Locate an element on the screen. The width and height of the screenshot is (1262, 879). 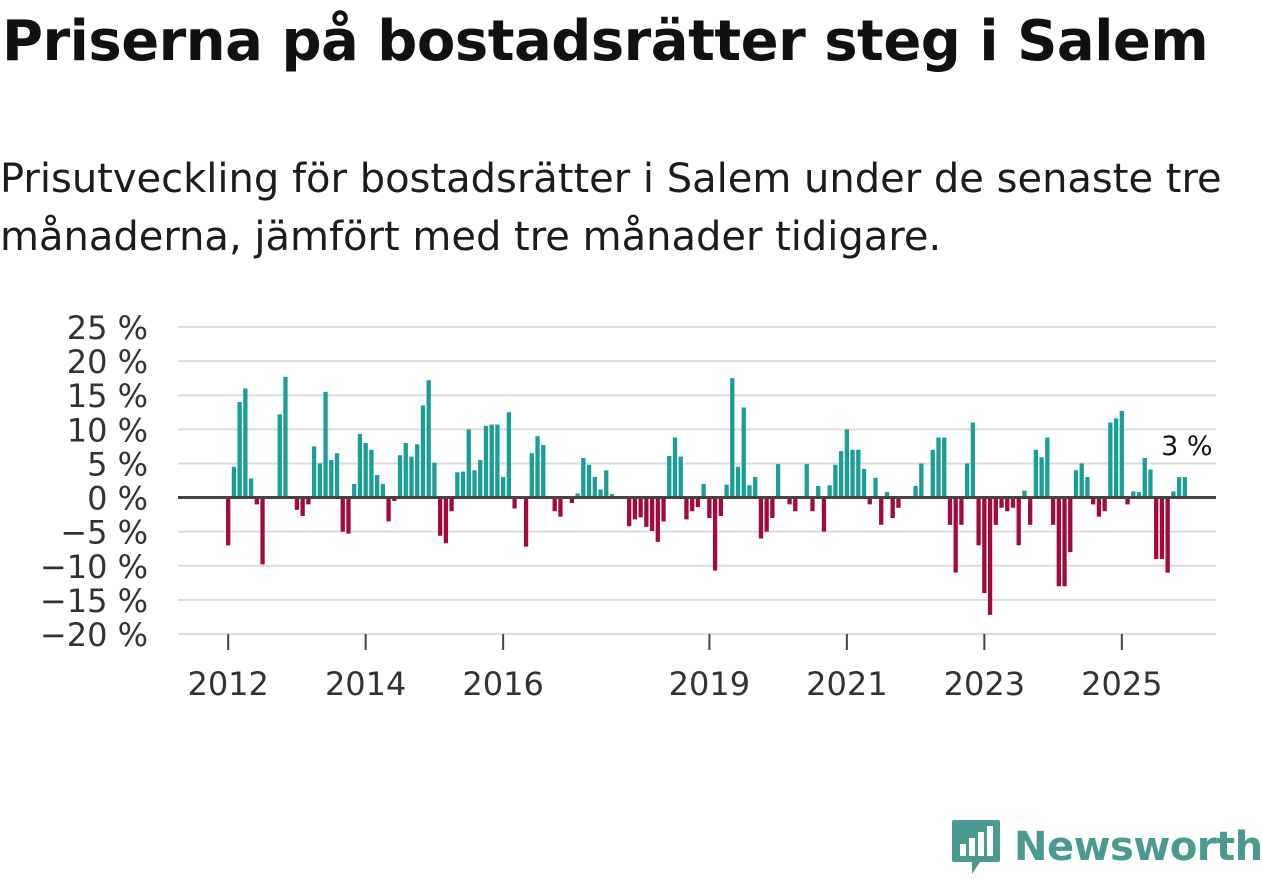
newsworthy-logo: Newsworthy is located at coordinates (1106, 847).